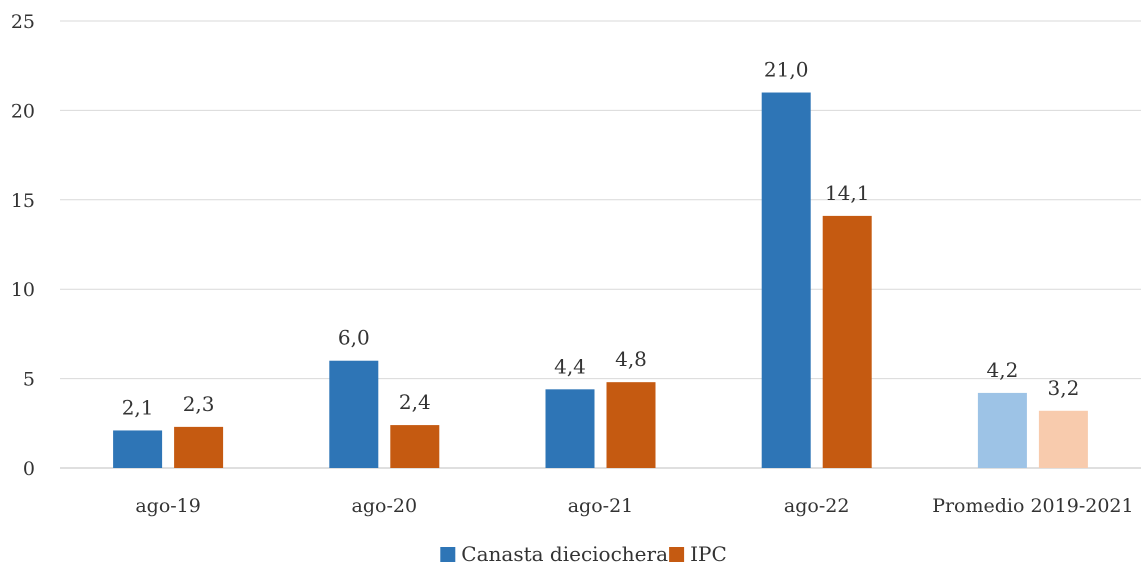 The image size is (1141, 571). Describe the element at coordinates (677, 554) in the screenshot. I see `legend-swatch-ipc` at that location.